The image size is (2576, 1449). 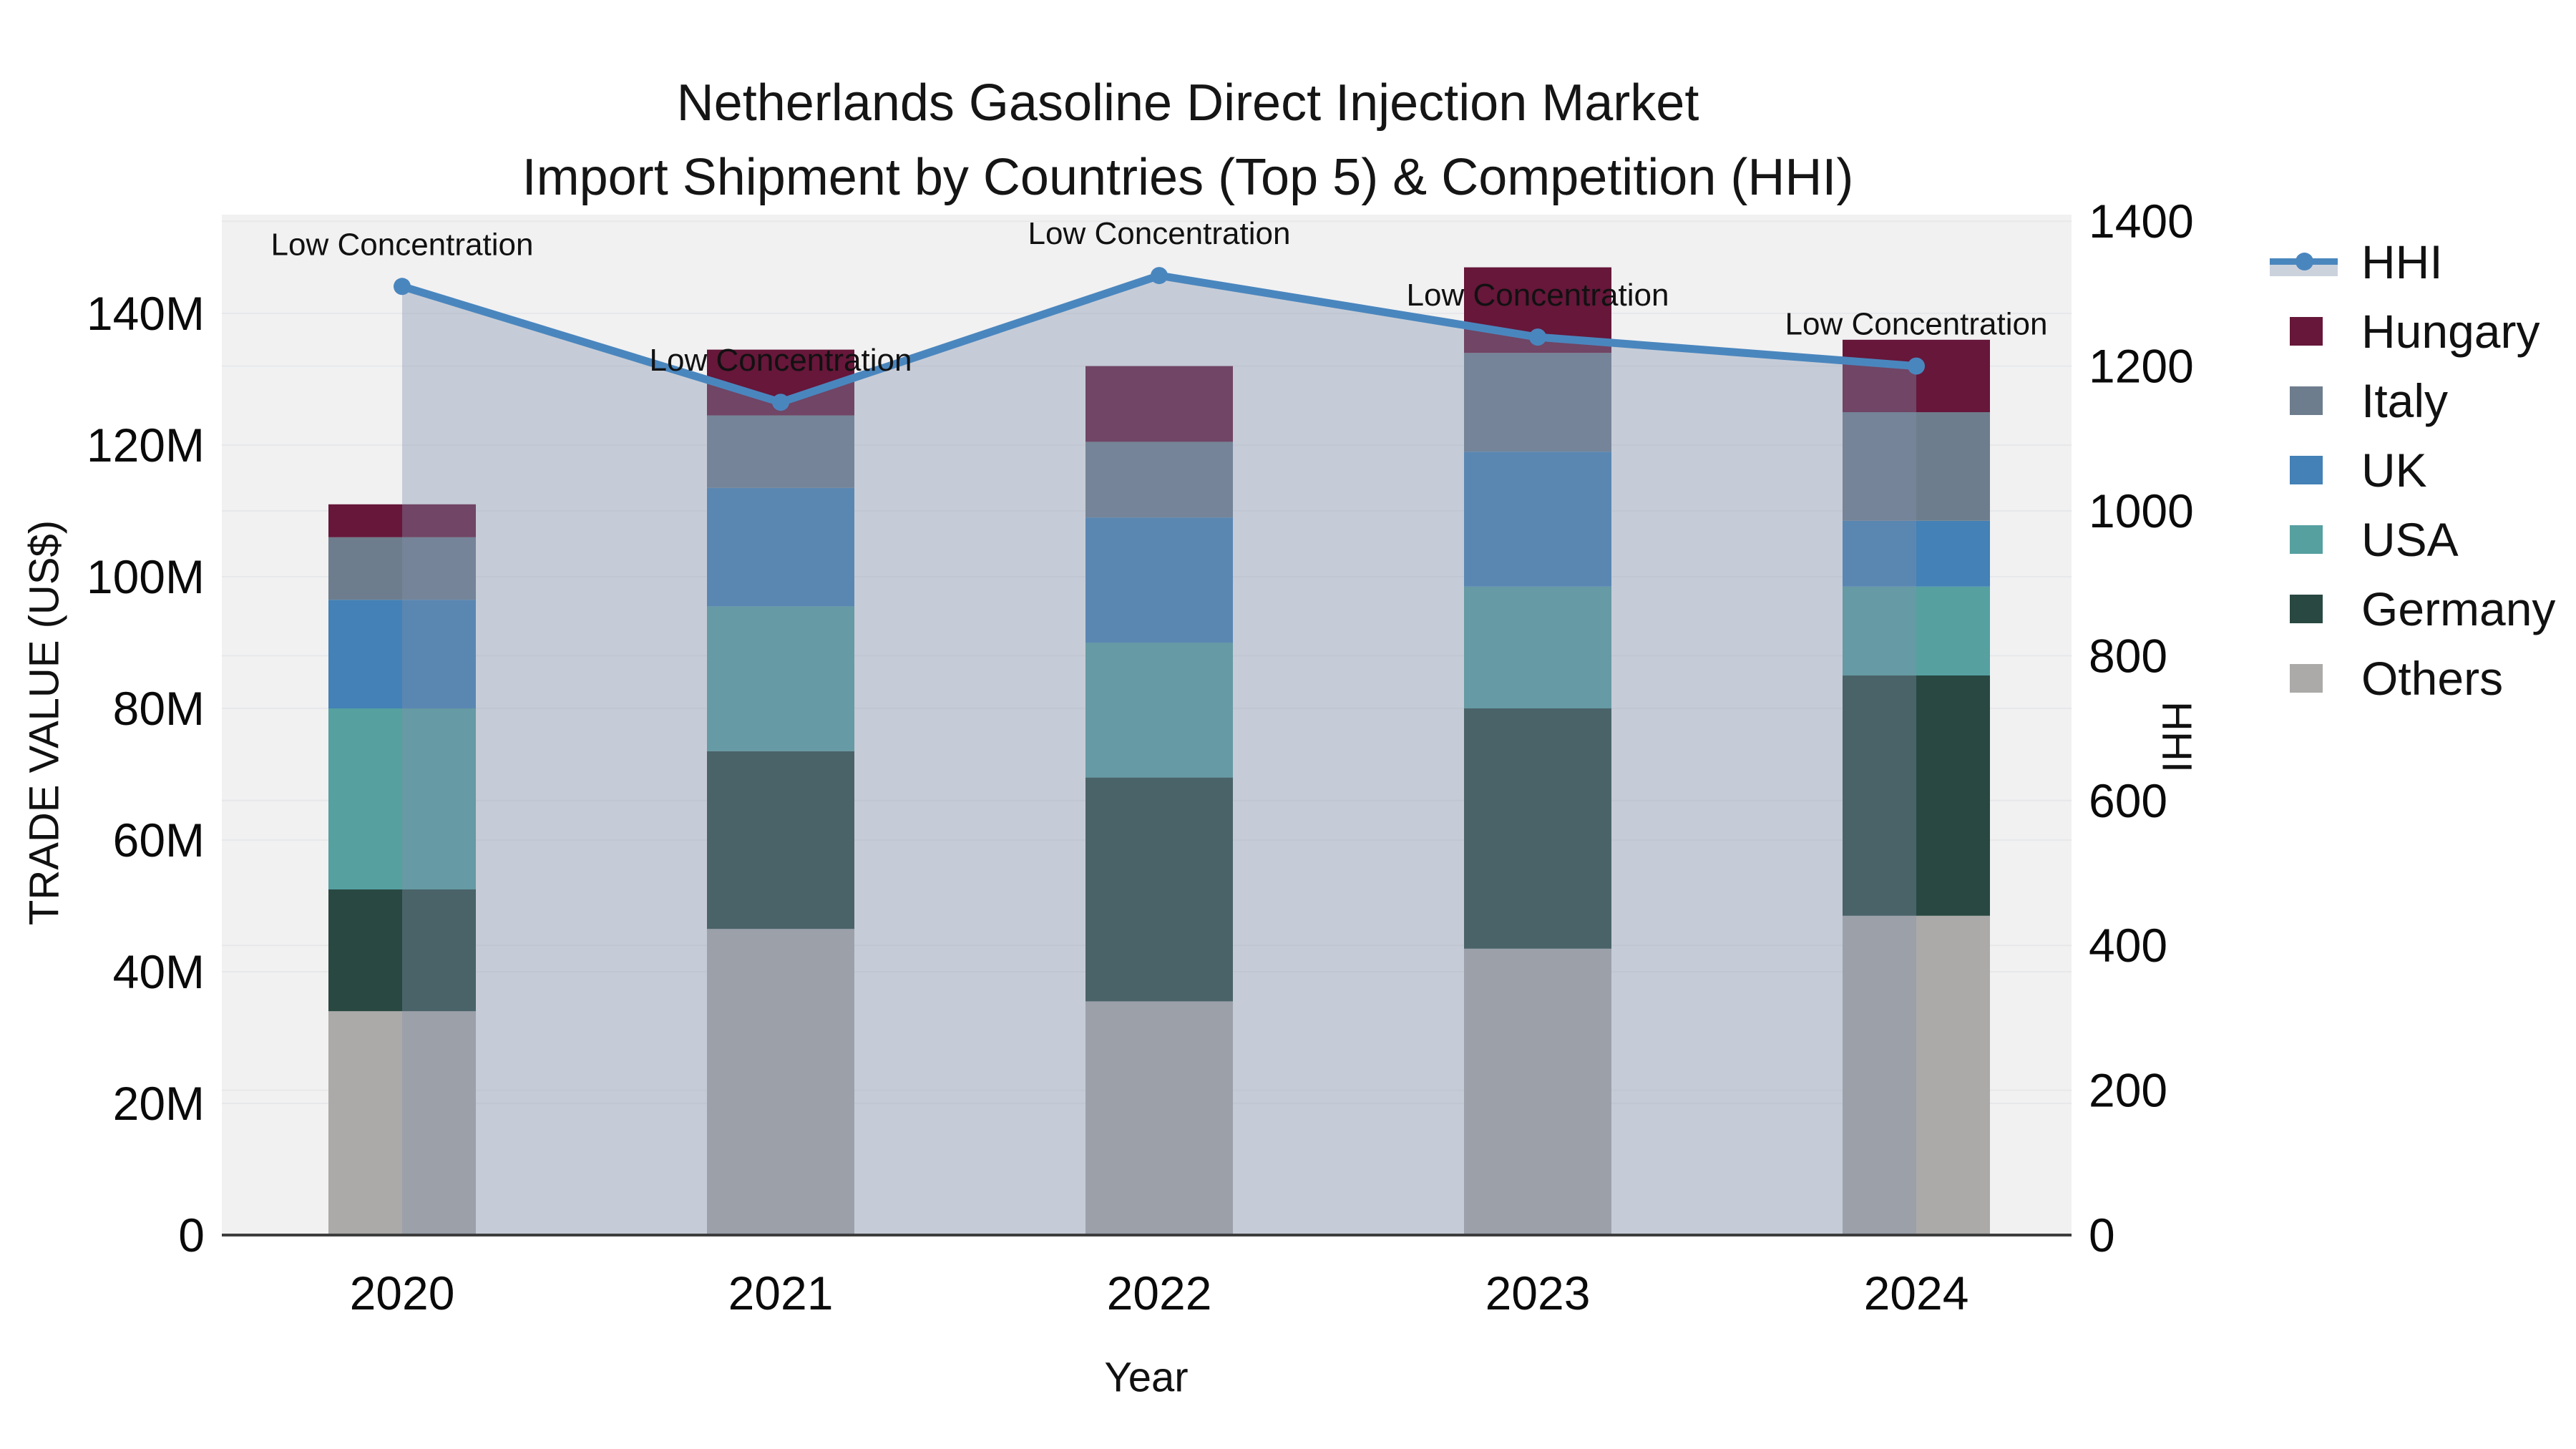 I want to click on y-left-tick-label: 20M, so click(x=159, y=1103).